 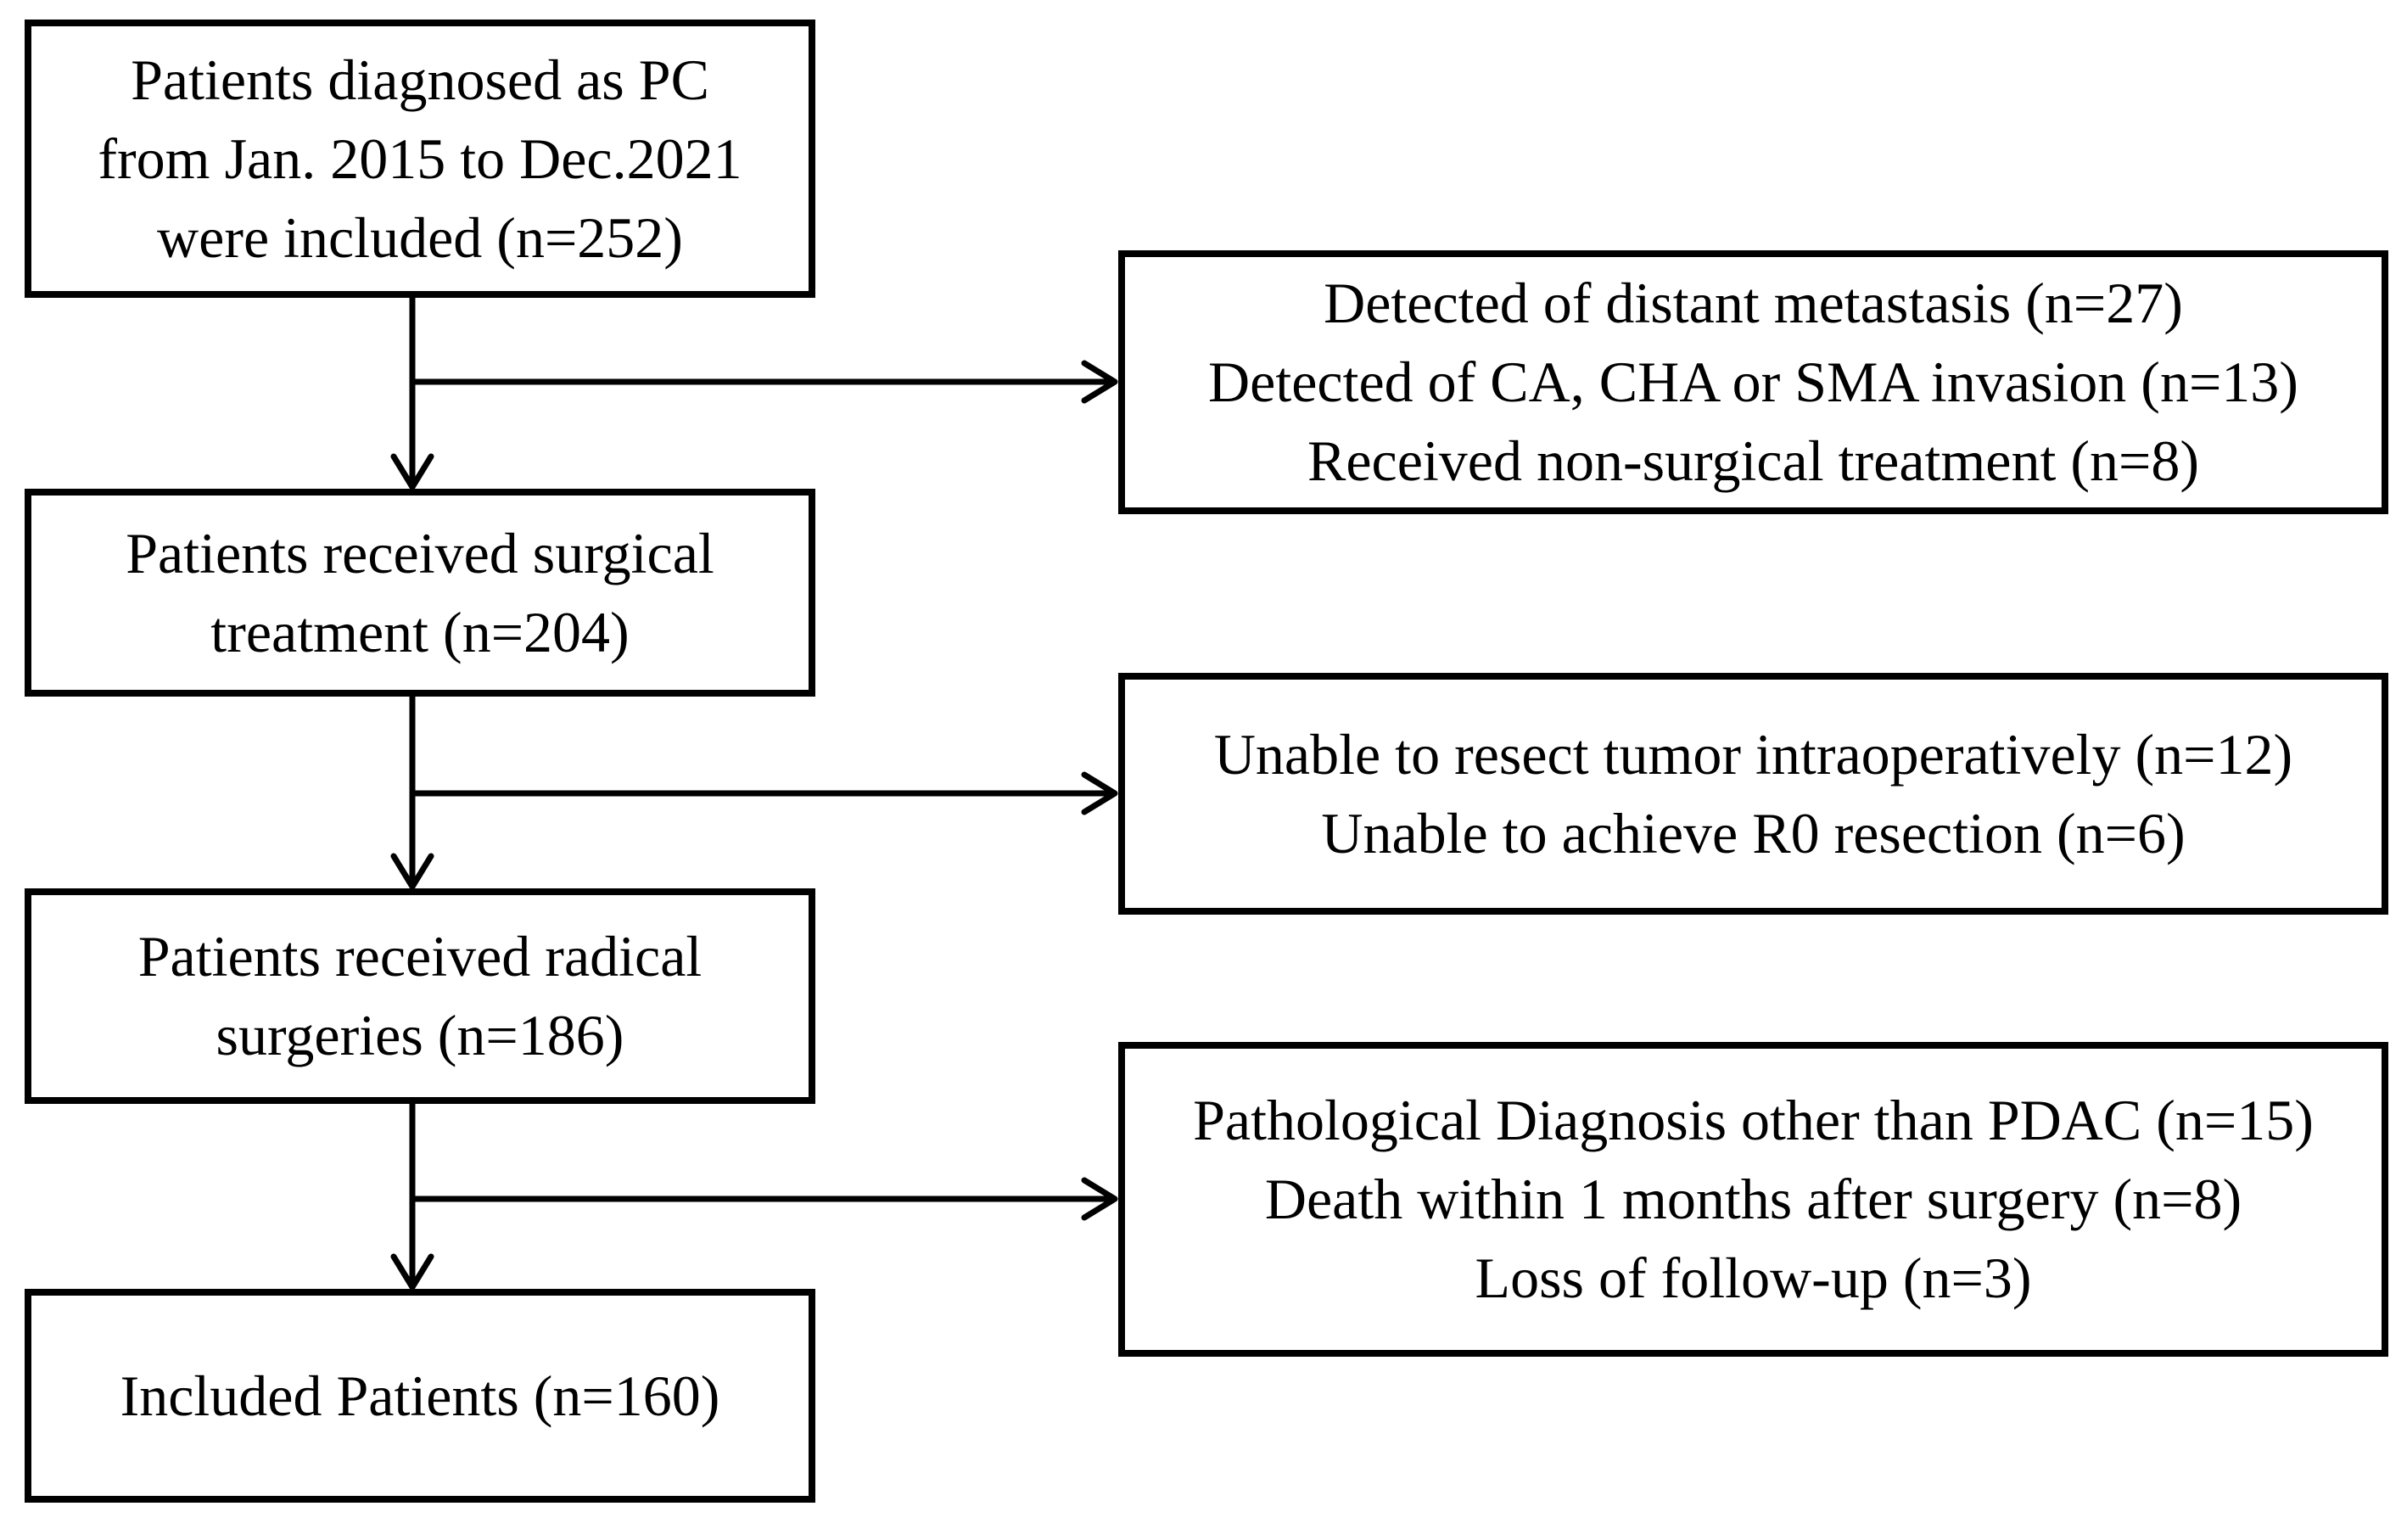 What do you see at coordinates (420, 79) in the screenshot?
I see `box-diagnosed-pc-line-1: Patients diagnosed as PC` at bounding box center [420, 79].